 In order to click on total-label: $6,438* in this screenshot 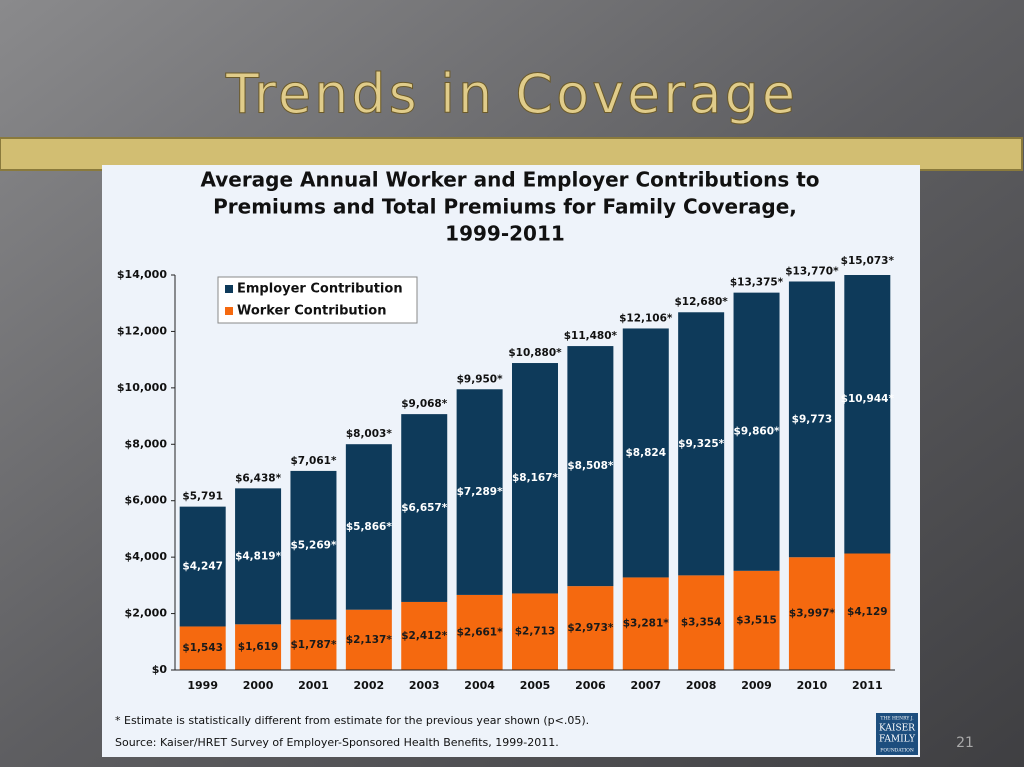, I will do `click(258, 478)`.